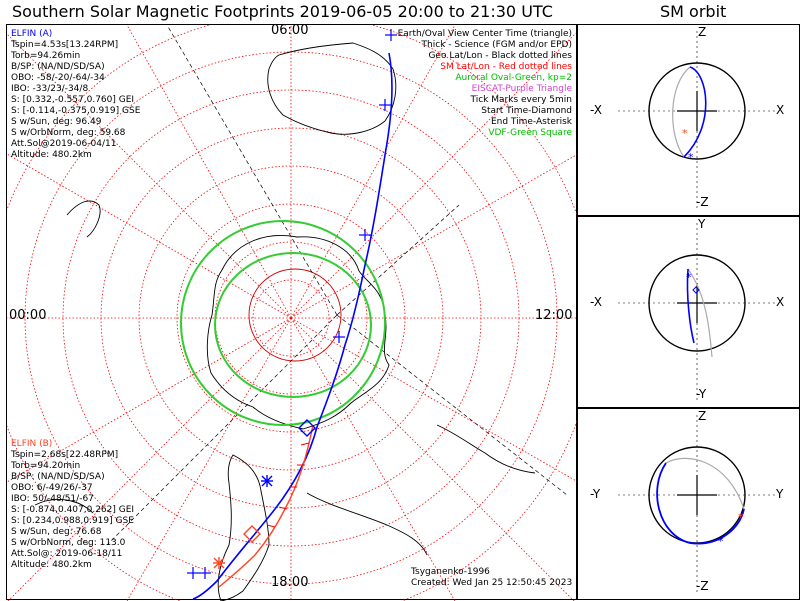 This screenshot has height=601, width=800. What do you see at coordinates (219, 563) in the screenshot?
I see `elfin-b-end-asterisk` at bounding box center [219, 563].